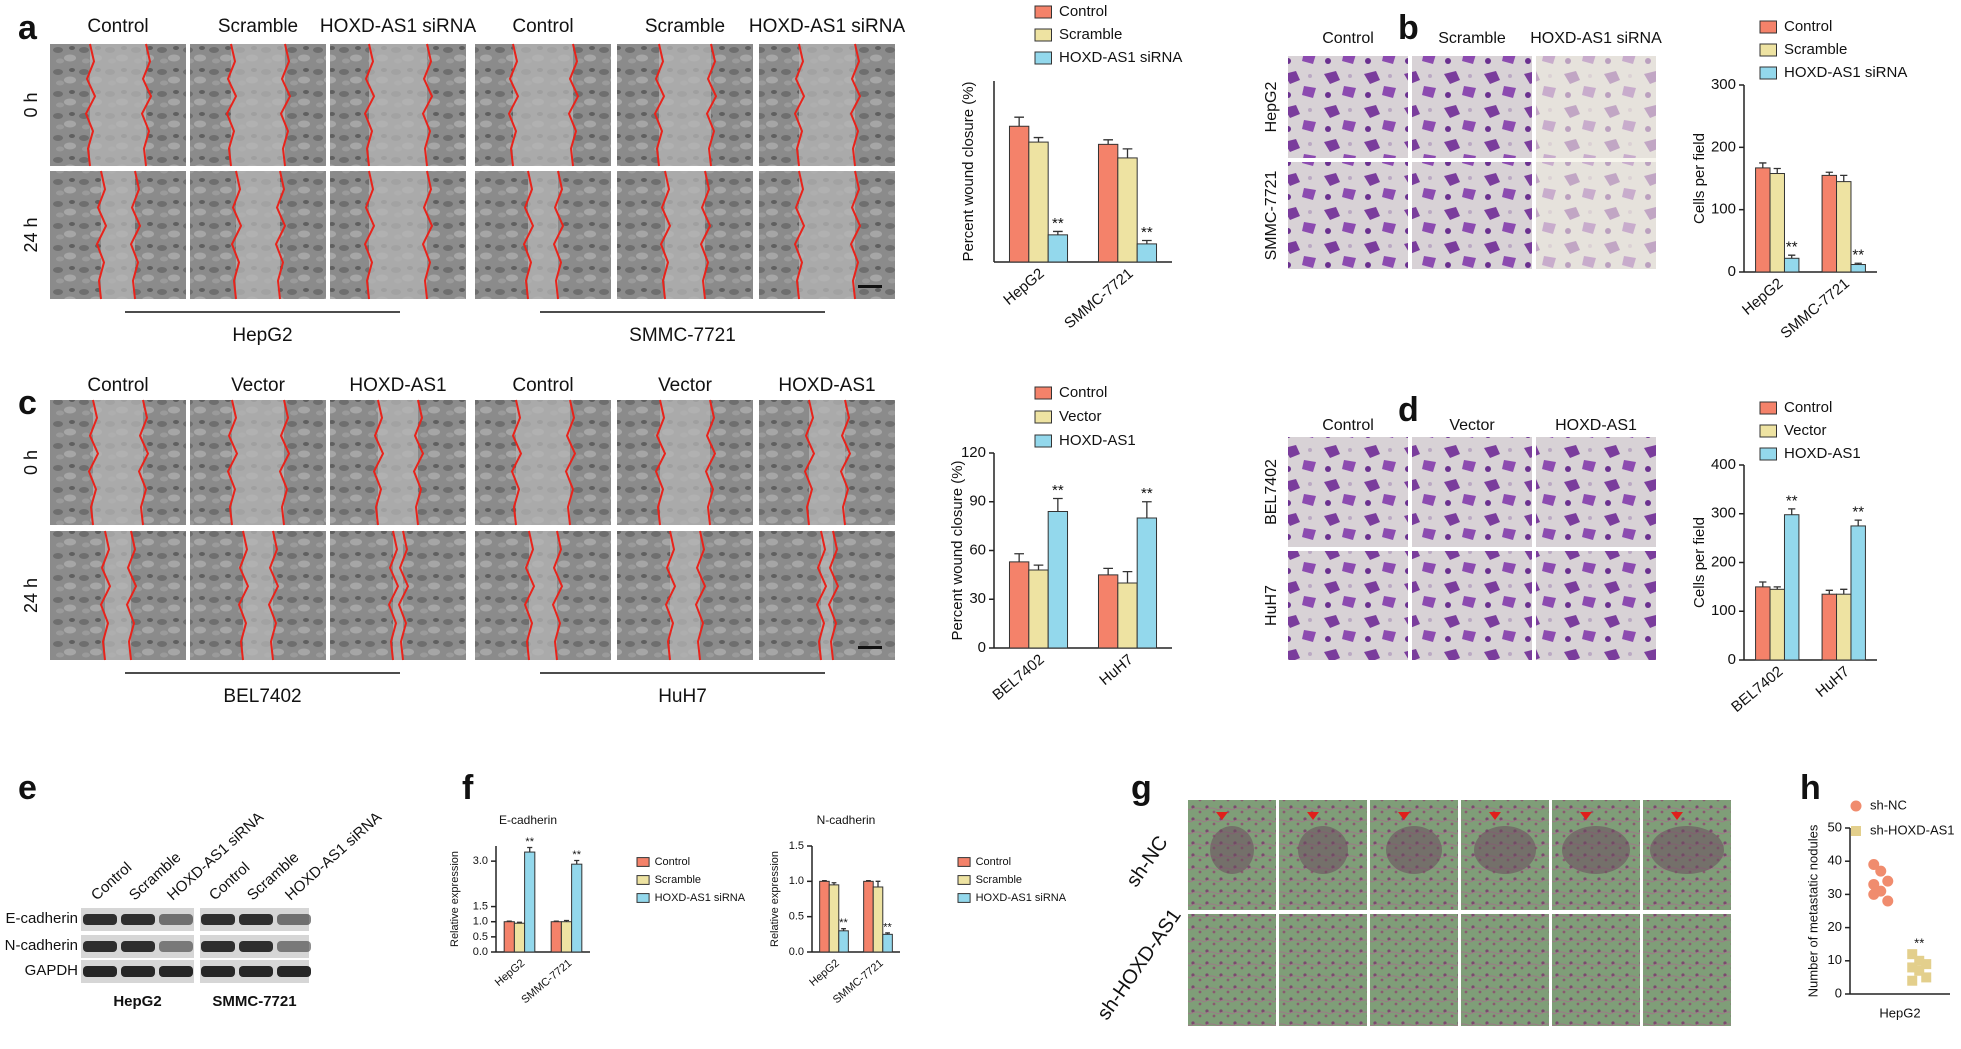  I want to click on group-label: HepG2, so click(262, 335).